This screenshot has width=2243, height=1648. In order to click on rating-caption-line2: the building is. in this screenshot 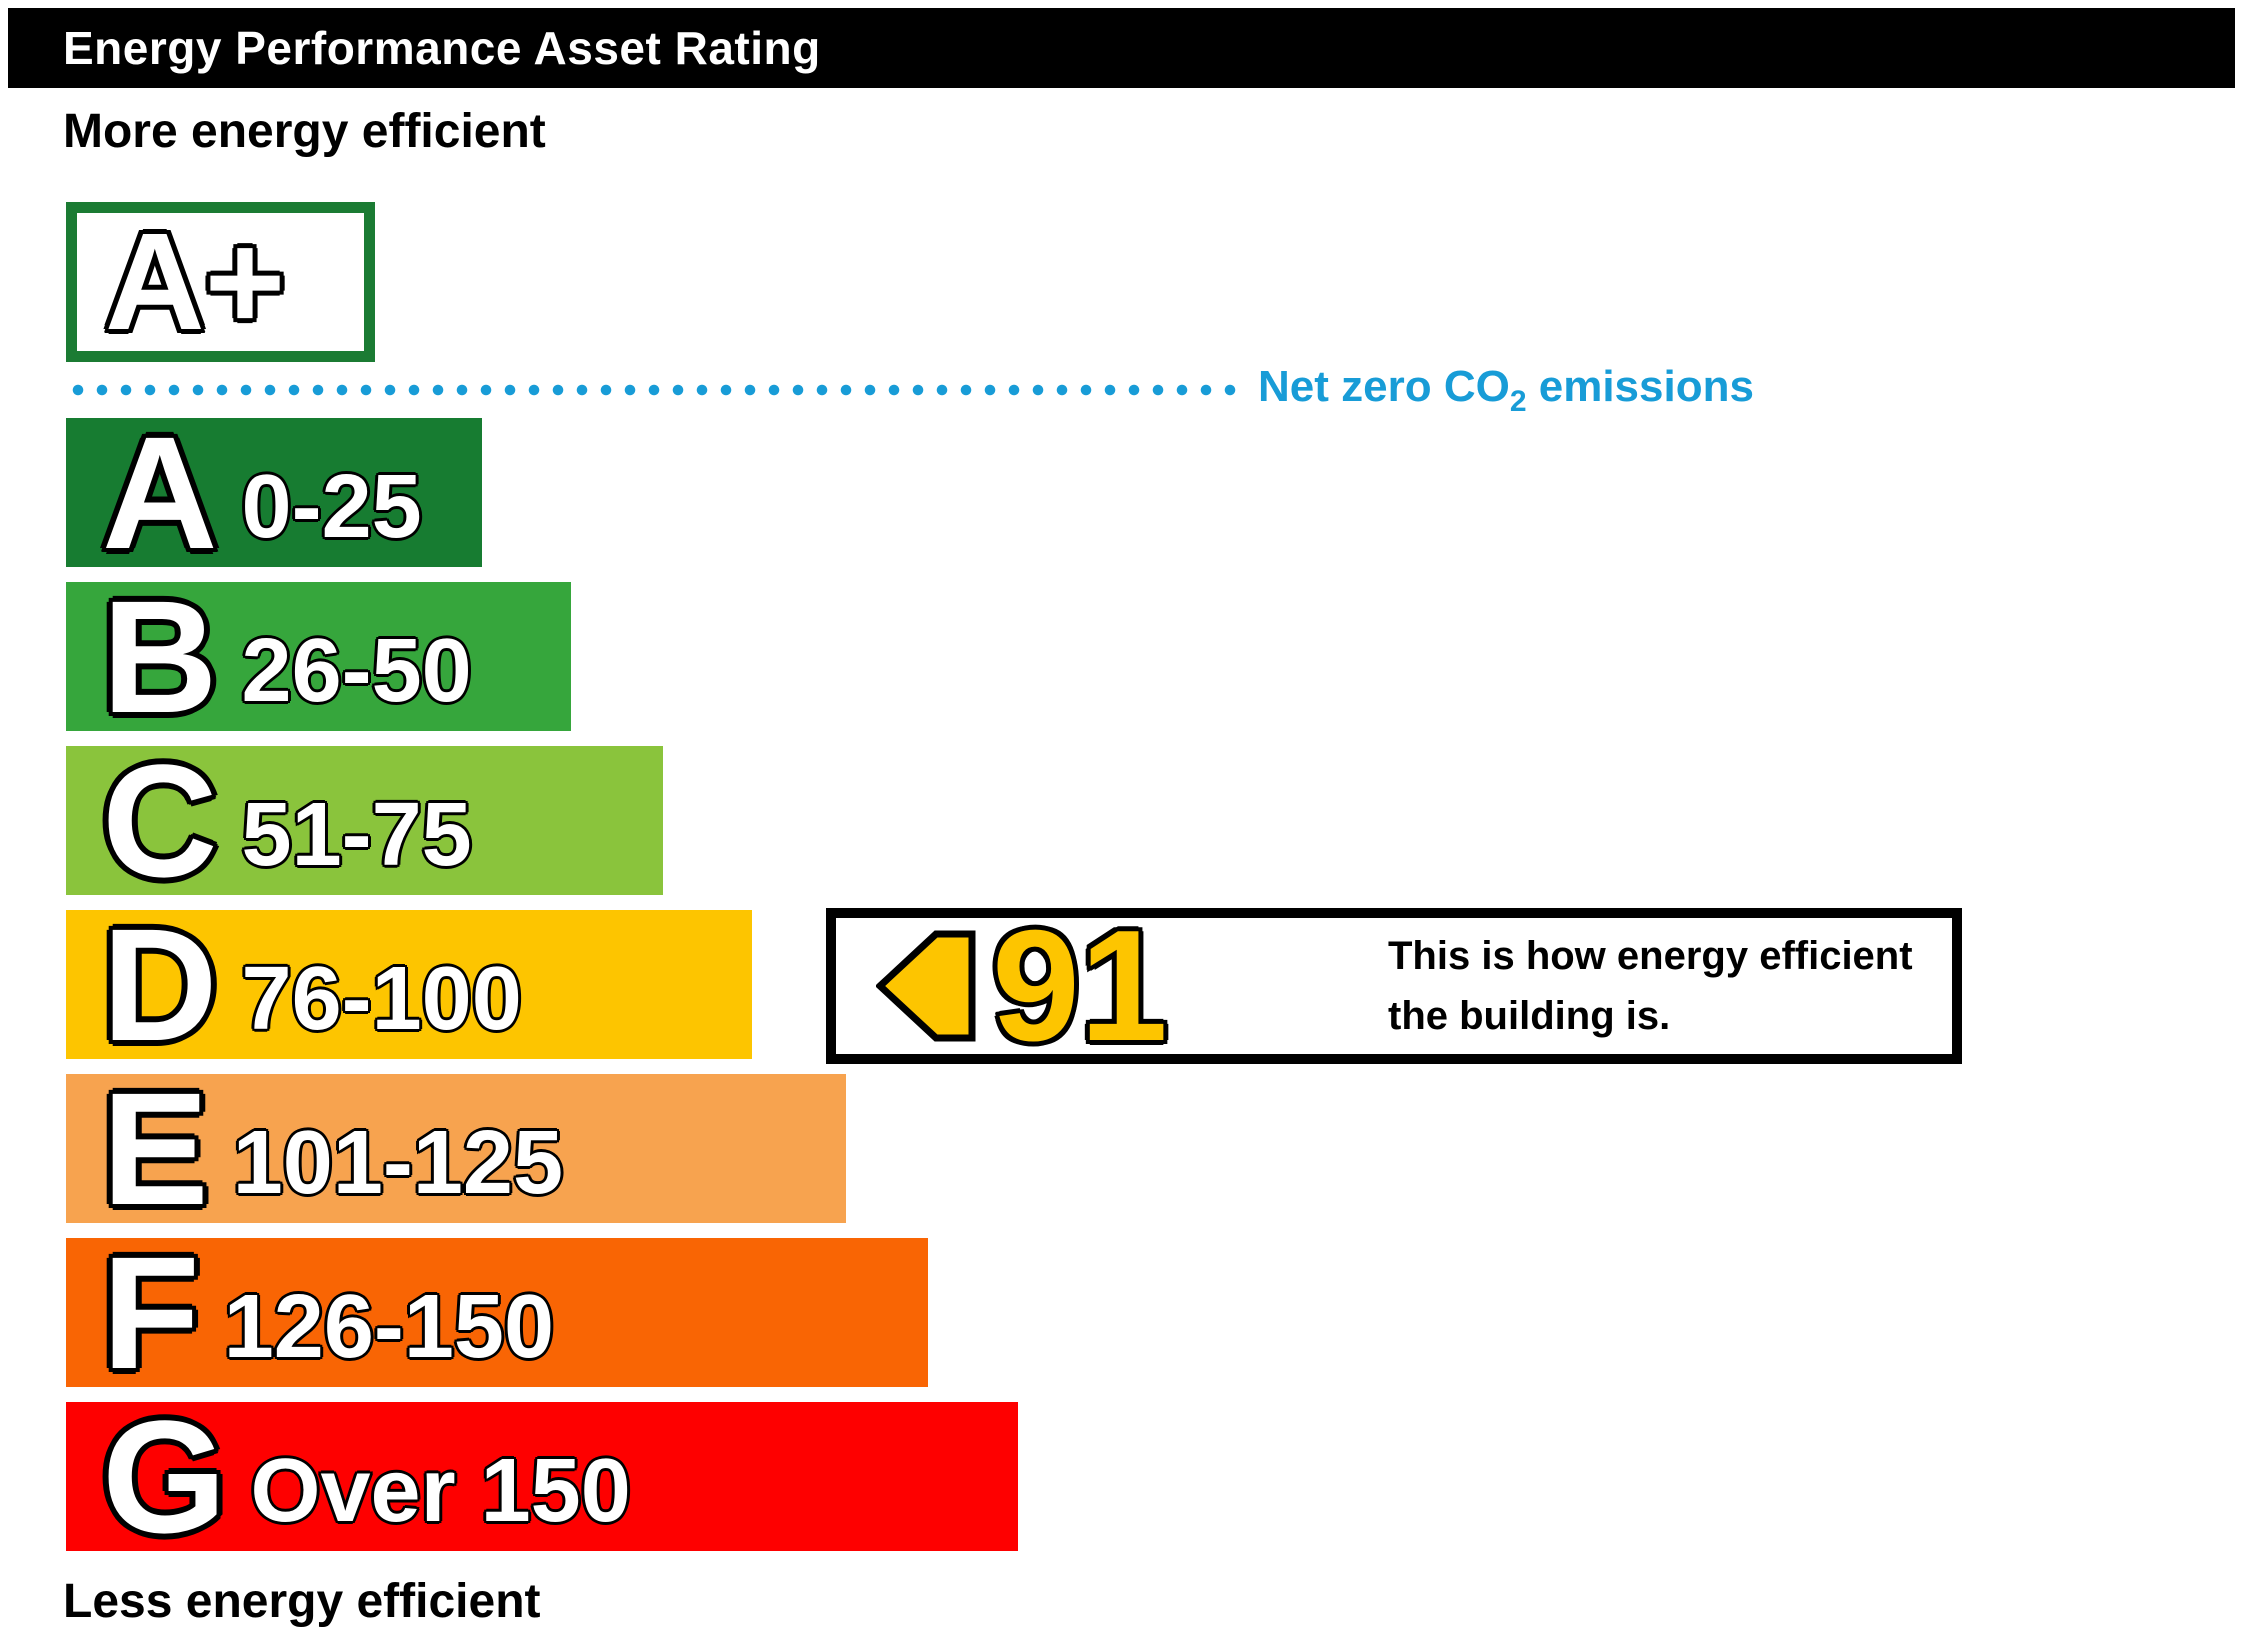, I will do `click(1529, 1016)`.